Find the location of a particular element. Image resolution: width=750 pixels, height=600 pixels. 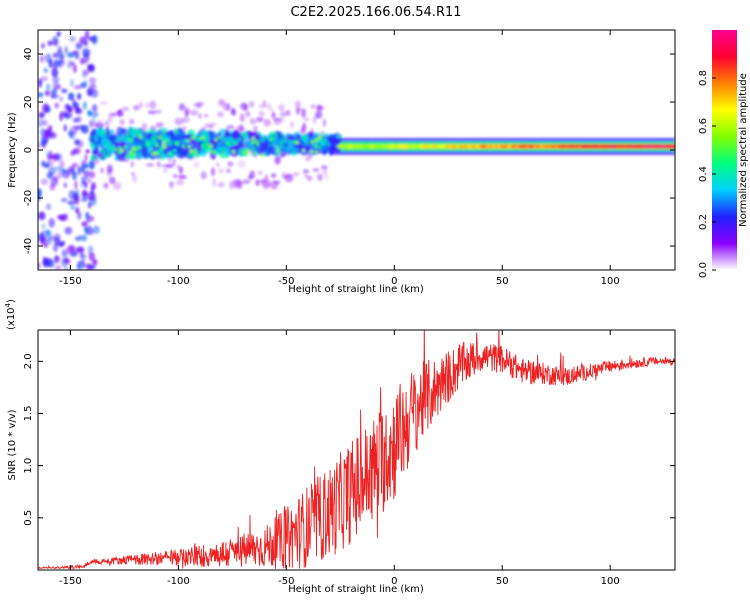

x-tick-label: -150 is located at coordinates (70, 281).